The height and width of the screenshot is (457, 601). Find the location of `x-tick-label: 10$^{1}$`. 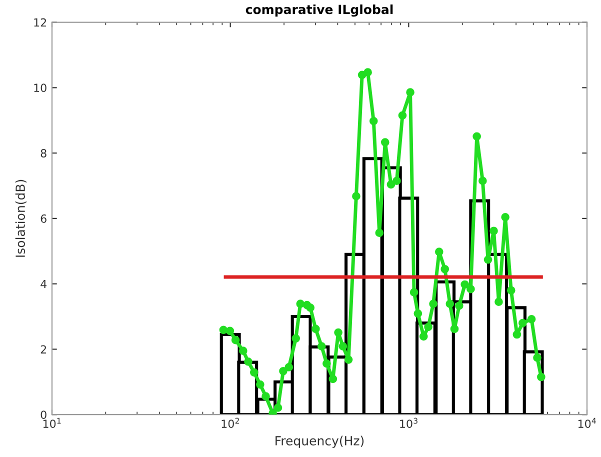

x-tick-label: 10$^{1}$ is located at coordinates (52, 423).